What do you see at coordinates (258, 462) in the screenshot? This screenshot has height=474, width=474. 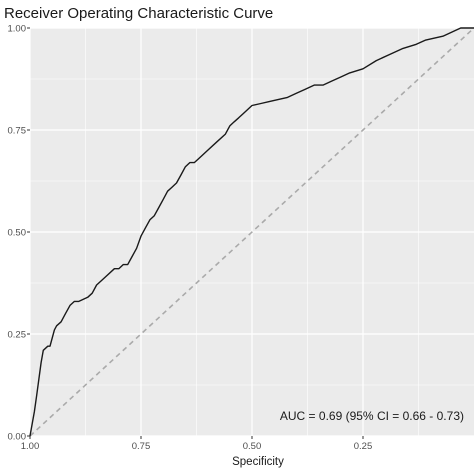 I see `x-axis-label: Specificity` at bounding box center [258, 462].